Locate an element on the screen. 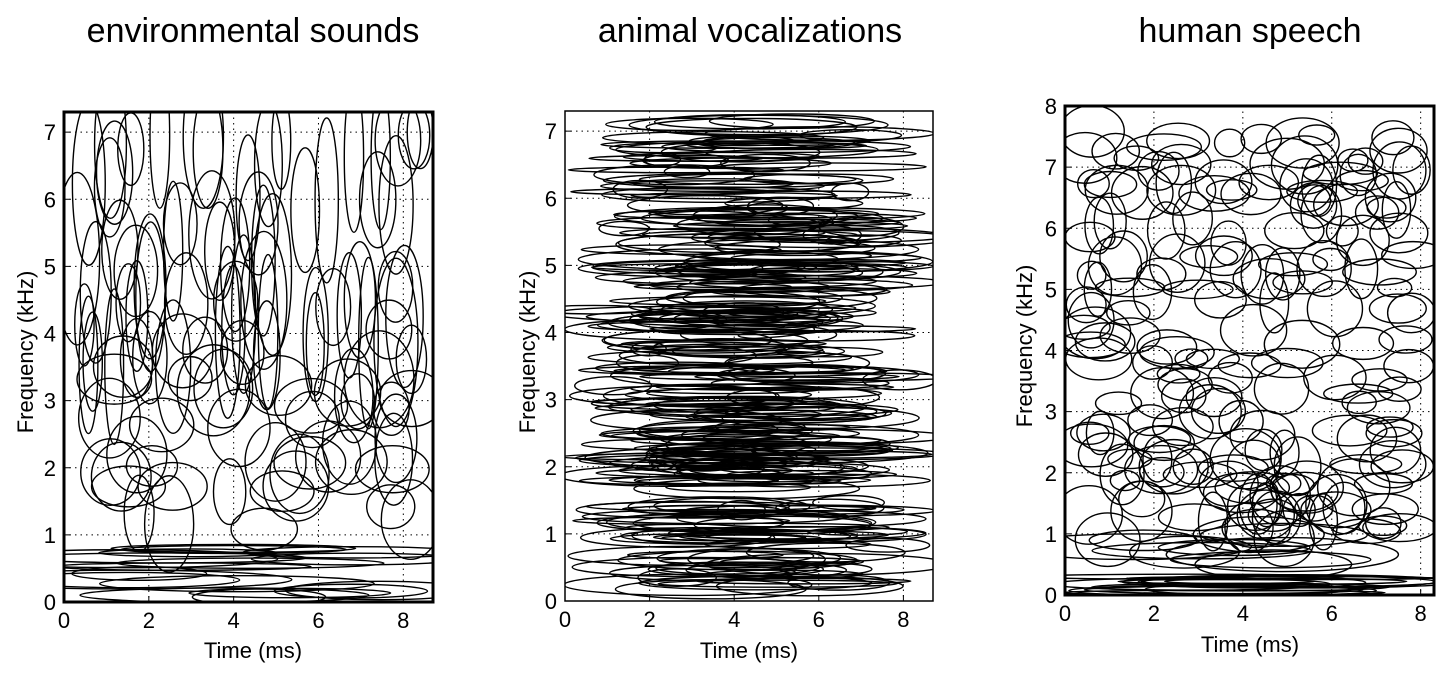 The width and height of the screenshot is (1456, 688). y-tick-label: 6 is located at coordinates (551, 198).